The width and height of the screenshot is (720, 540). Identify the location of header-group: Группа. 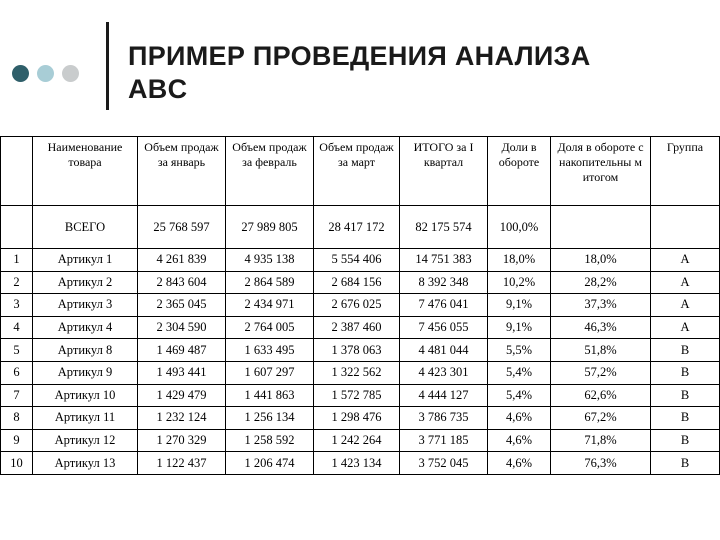
(685, 171).